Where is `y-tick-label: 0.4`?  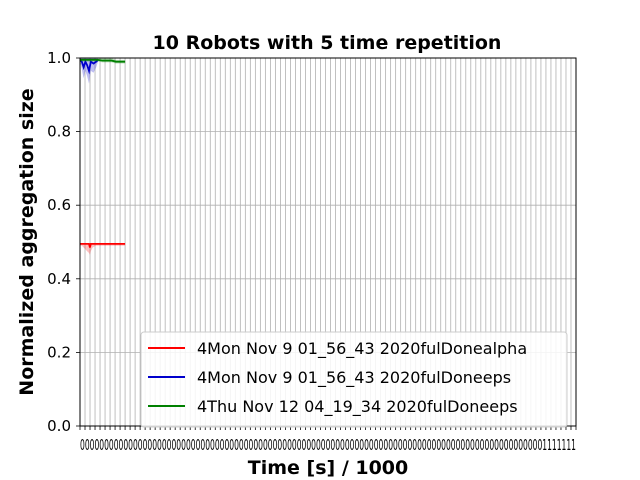
y-tick-label: 0.4 is located at coordinates (59, 279).